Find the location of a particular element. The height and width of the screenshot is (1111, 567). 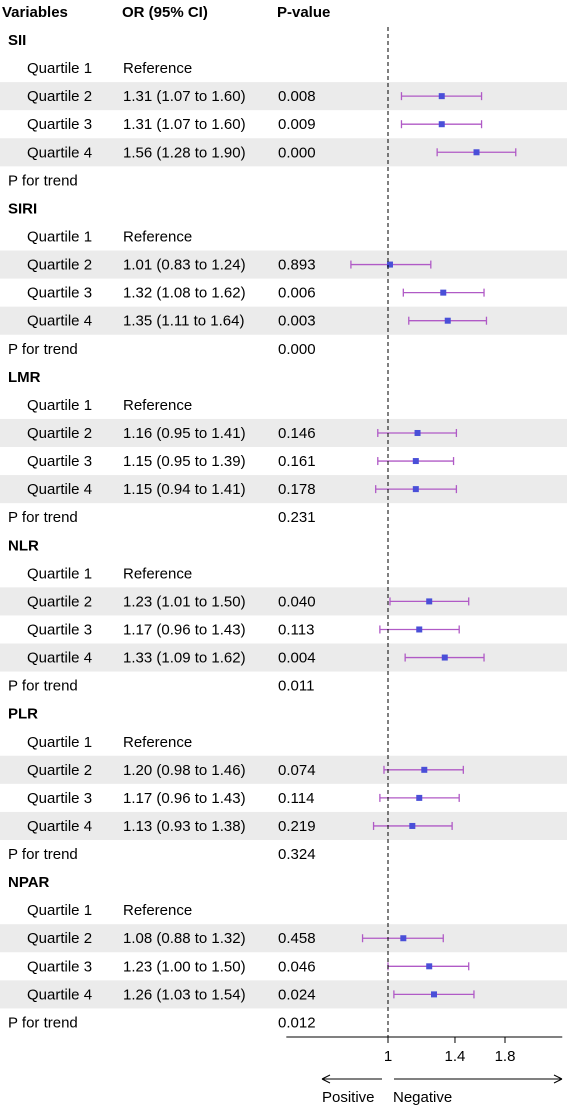

trend-p-value: 0.000 is located at coordinates (297, 349).